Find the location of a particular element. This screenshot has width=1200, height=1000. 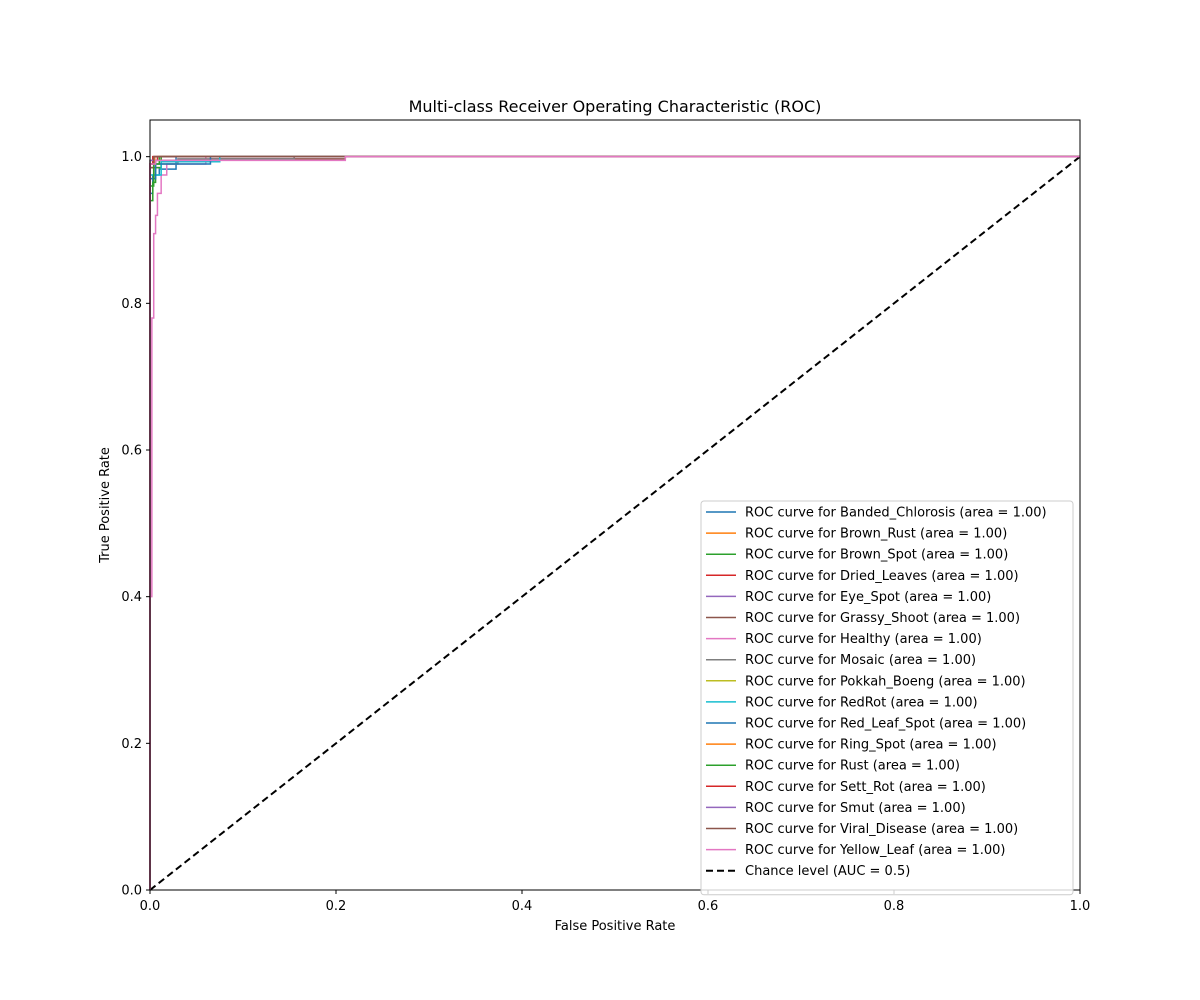

x-axis-label: False Positive Rate is located at coordinates (615, 926).